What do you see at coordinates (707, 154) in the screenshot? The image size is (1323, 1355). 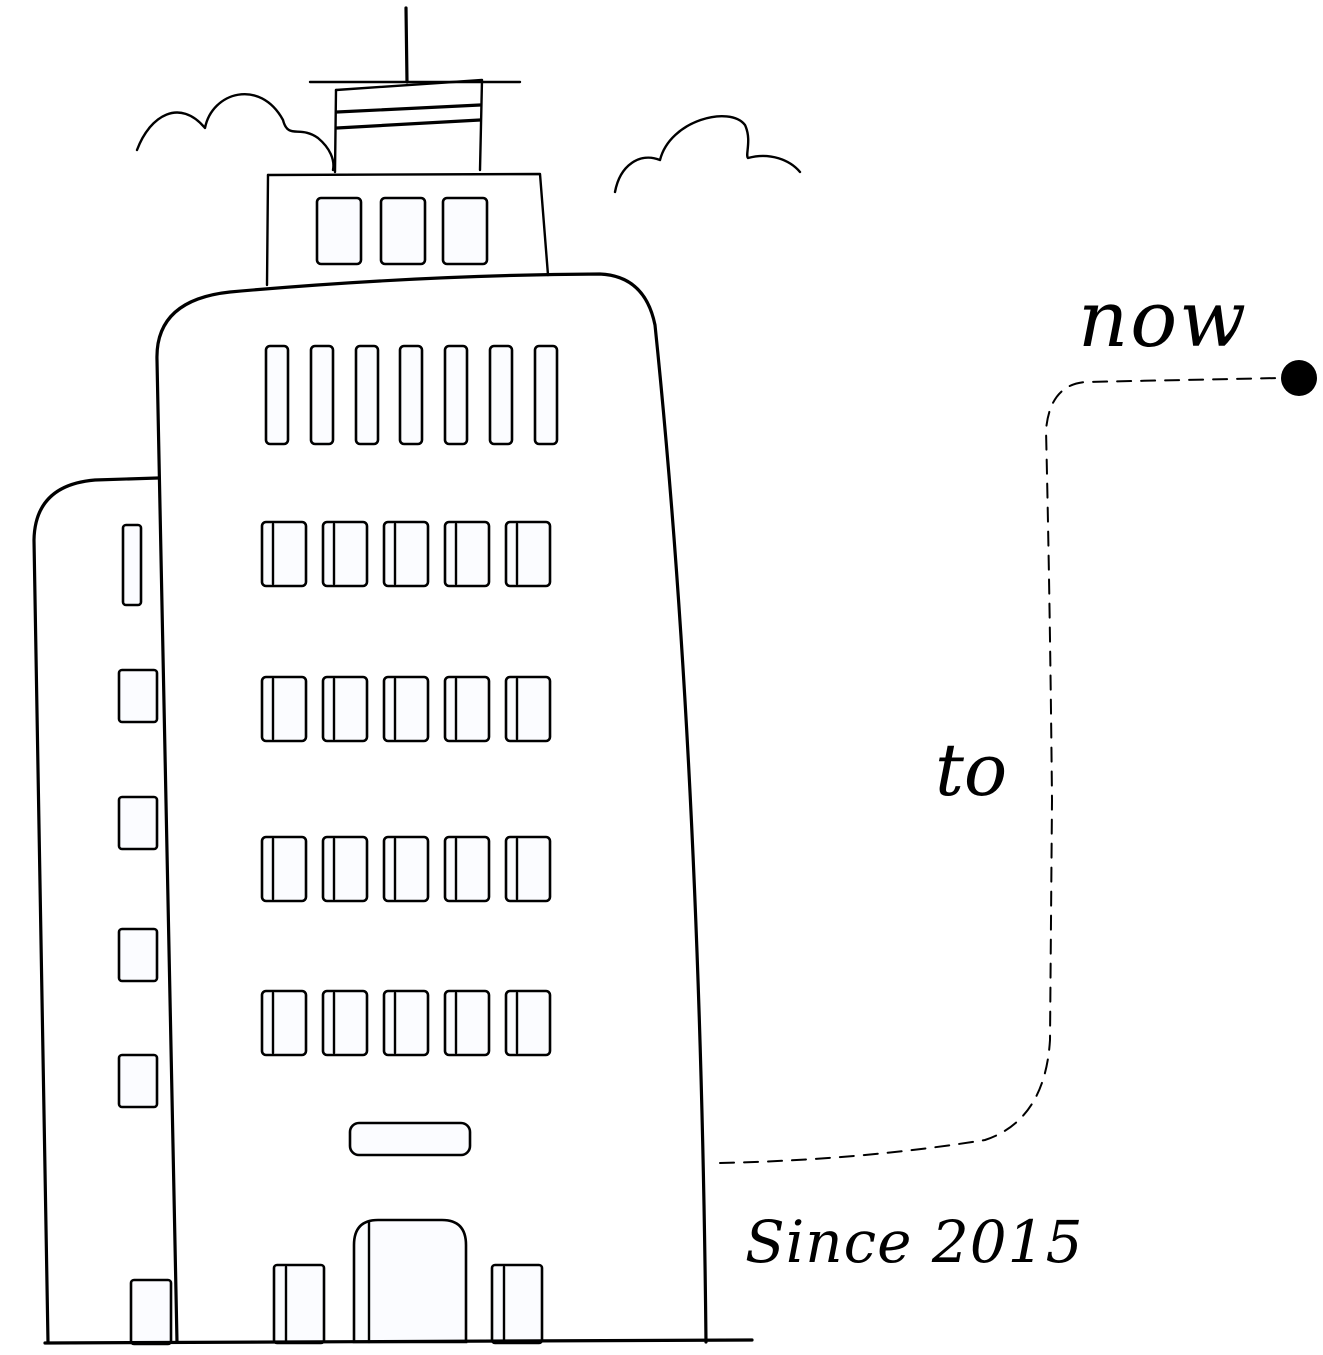 I see `right-cloud-icon` at bounding box center [707, 154].